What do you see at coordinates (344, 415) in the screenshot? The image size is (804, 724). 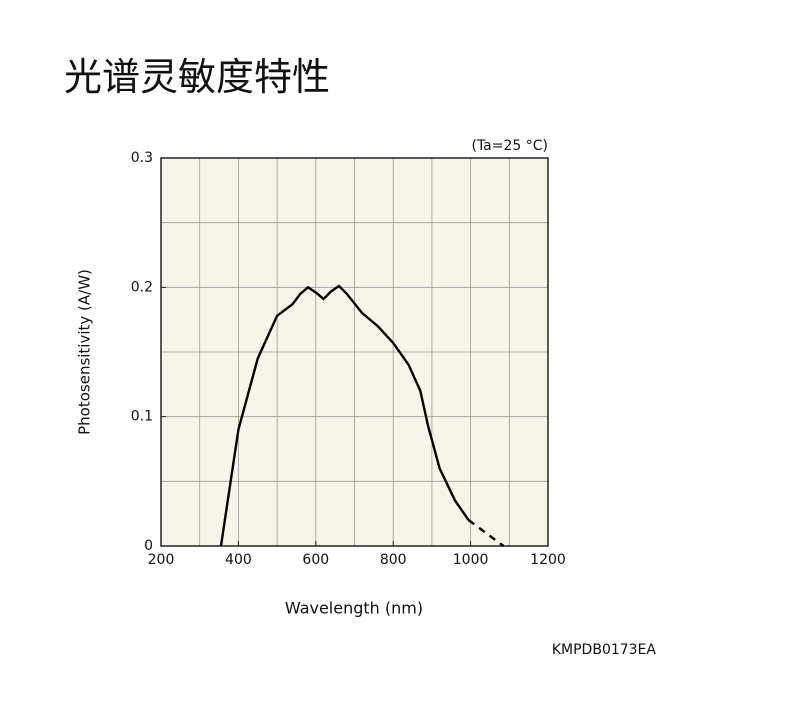 I see `curve` at bounding box center [344, 415].